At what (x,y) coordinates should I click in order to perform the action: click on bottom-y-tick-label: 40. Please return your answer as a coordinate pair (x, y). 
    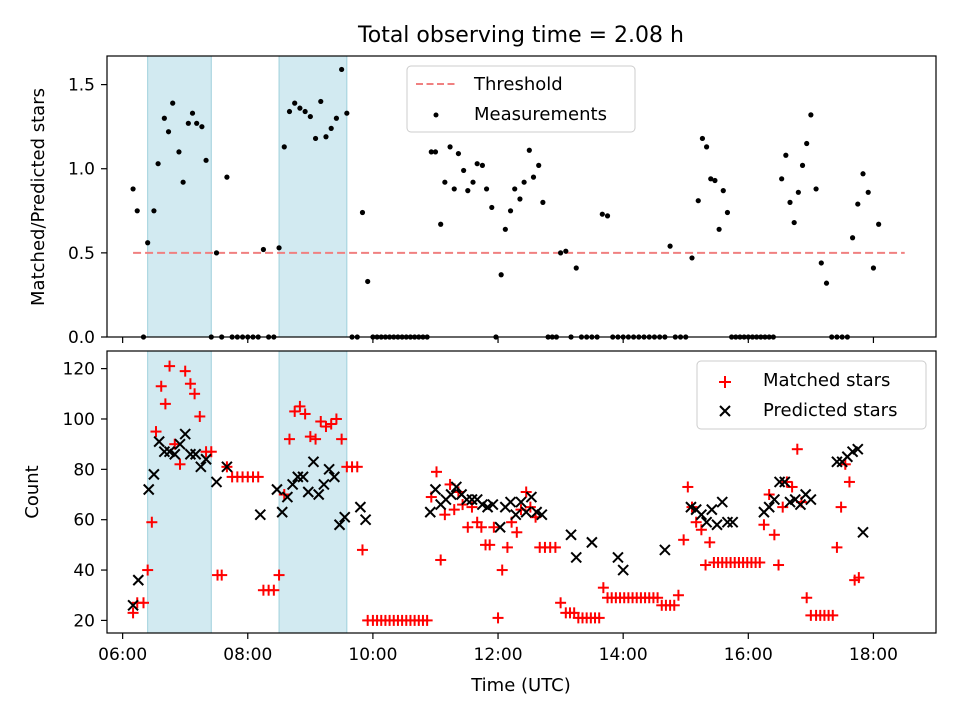
    Looking at the image, I should click on (84, 571).